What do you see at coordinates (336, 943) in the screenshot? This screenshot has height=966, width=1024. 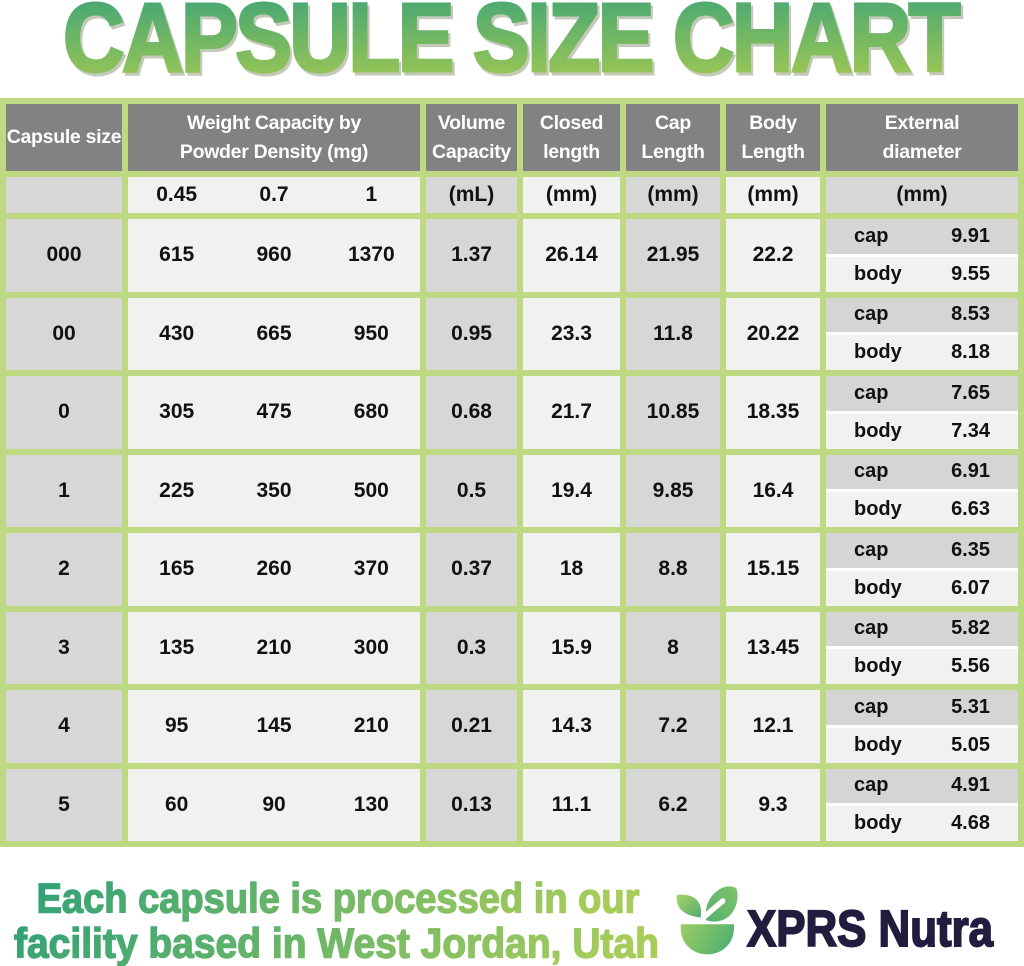 I see `svg-text:facility based in West Jordan,: facility based in West Jordan, Utah` at bounding box center [336, 943].